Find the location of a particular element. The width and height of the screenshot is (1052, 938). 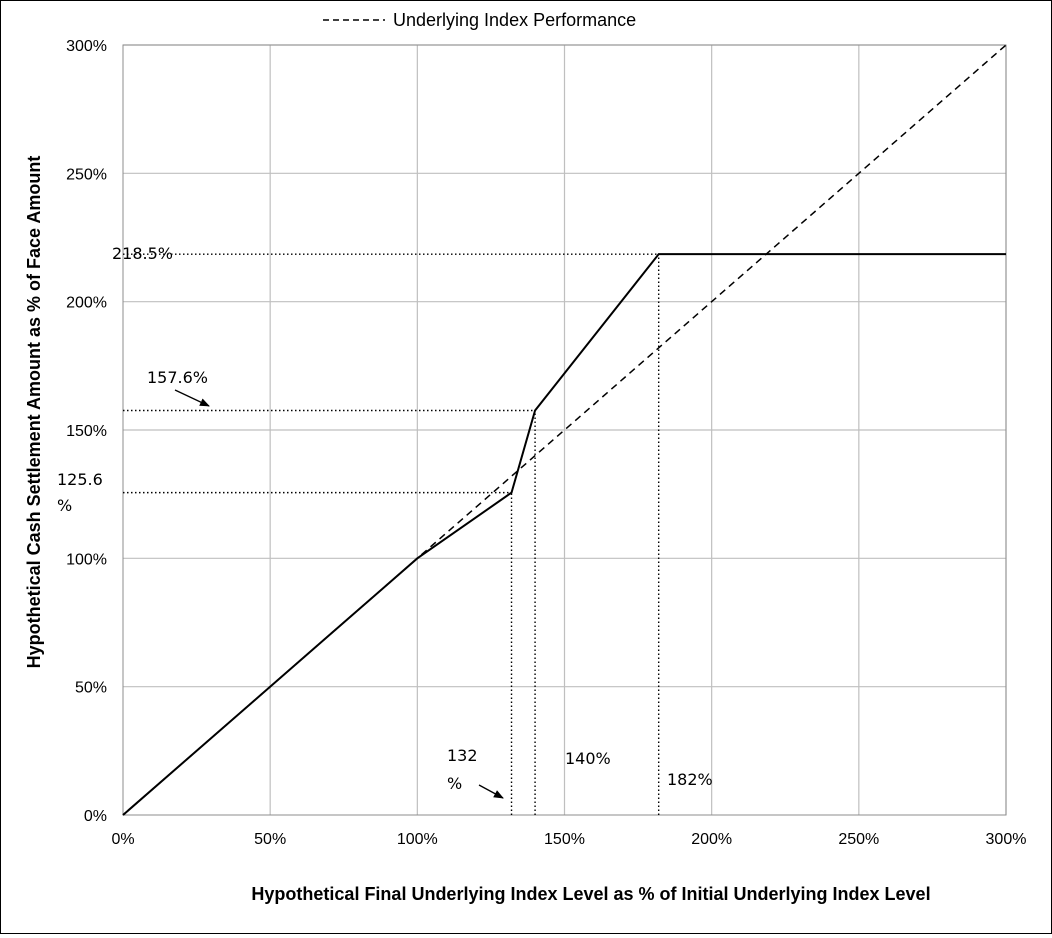

annotation-132-percent: % is located at coordinates (454, 783).